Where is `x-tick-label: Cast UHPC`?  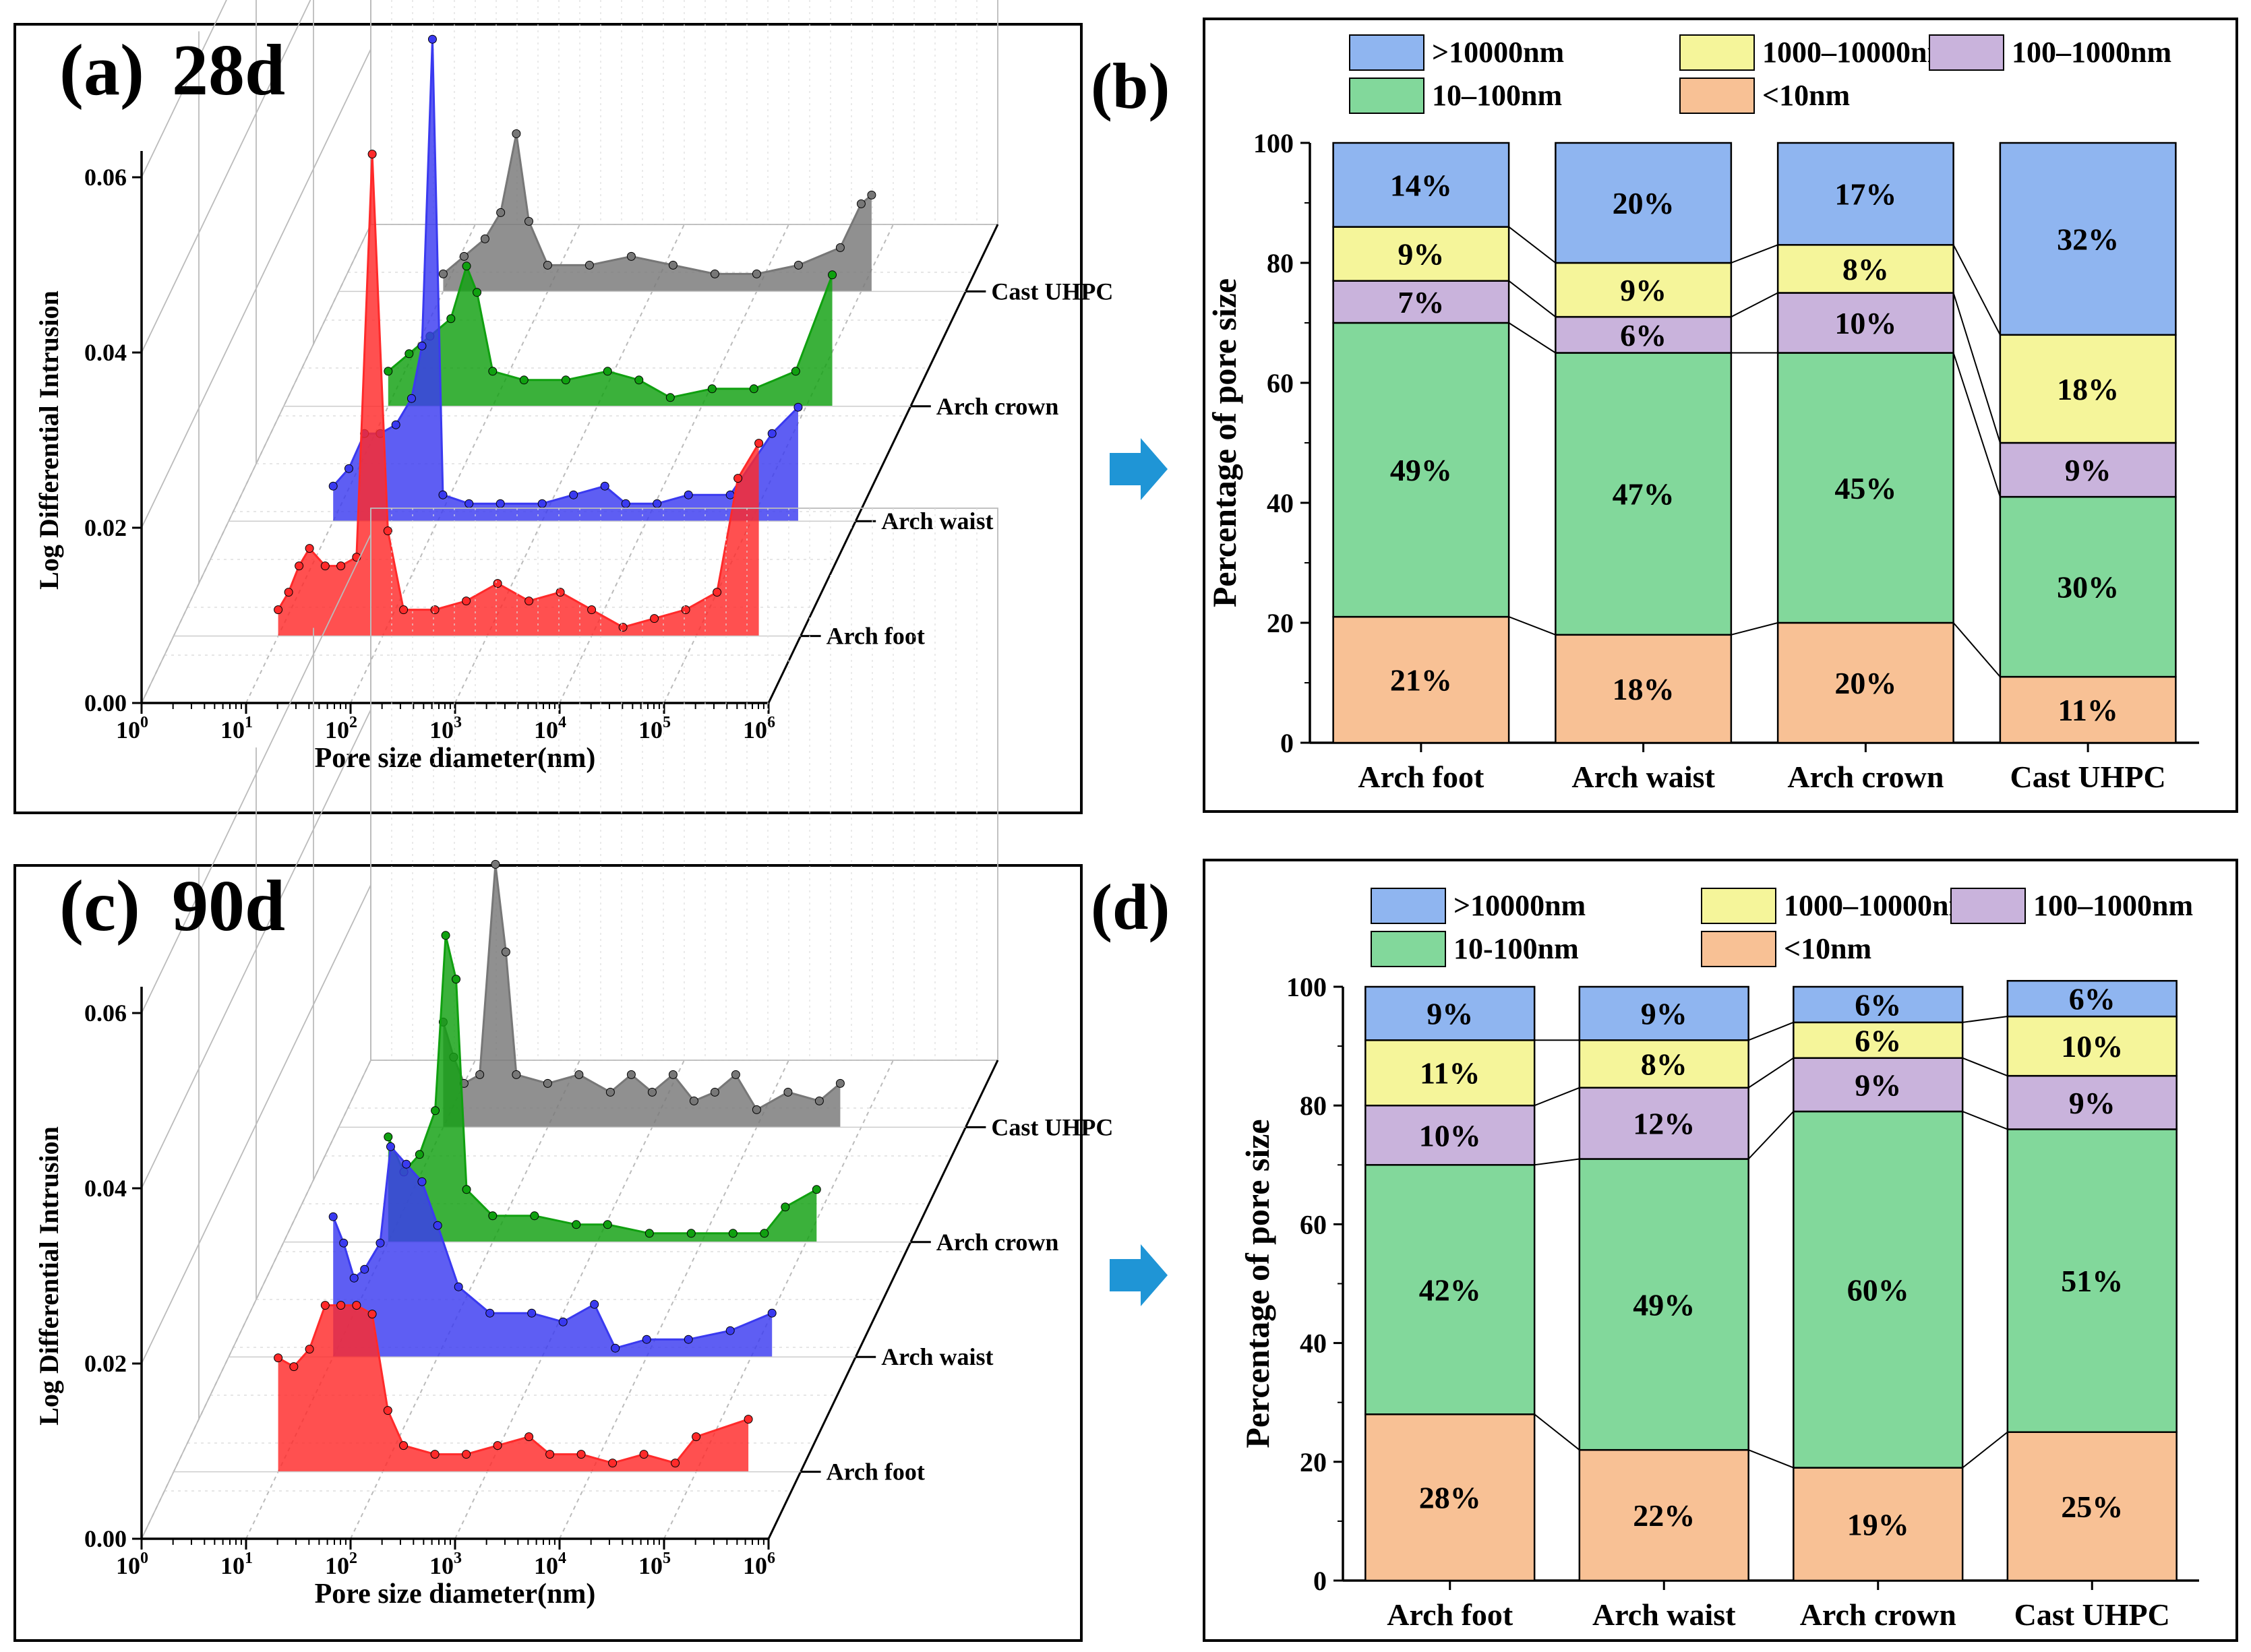 x-tick-label: Cast UHPC is located at coordinates (2092, 1614).